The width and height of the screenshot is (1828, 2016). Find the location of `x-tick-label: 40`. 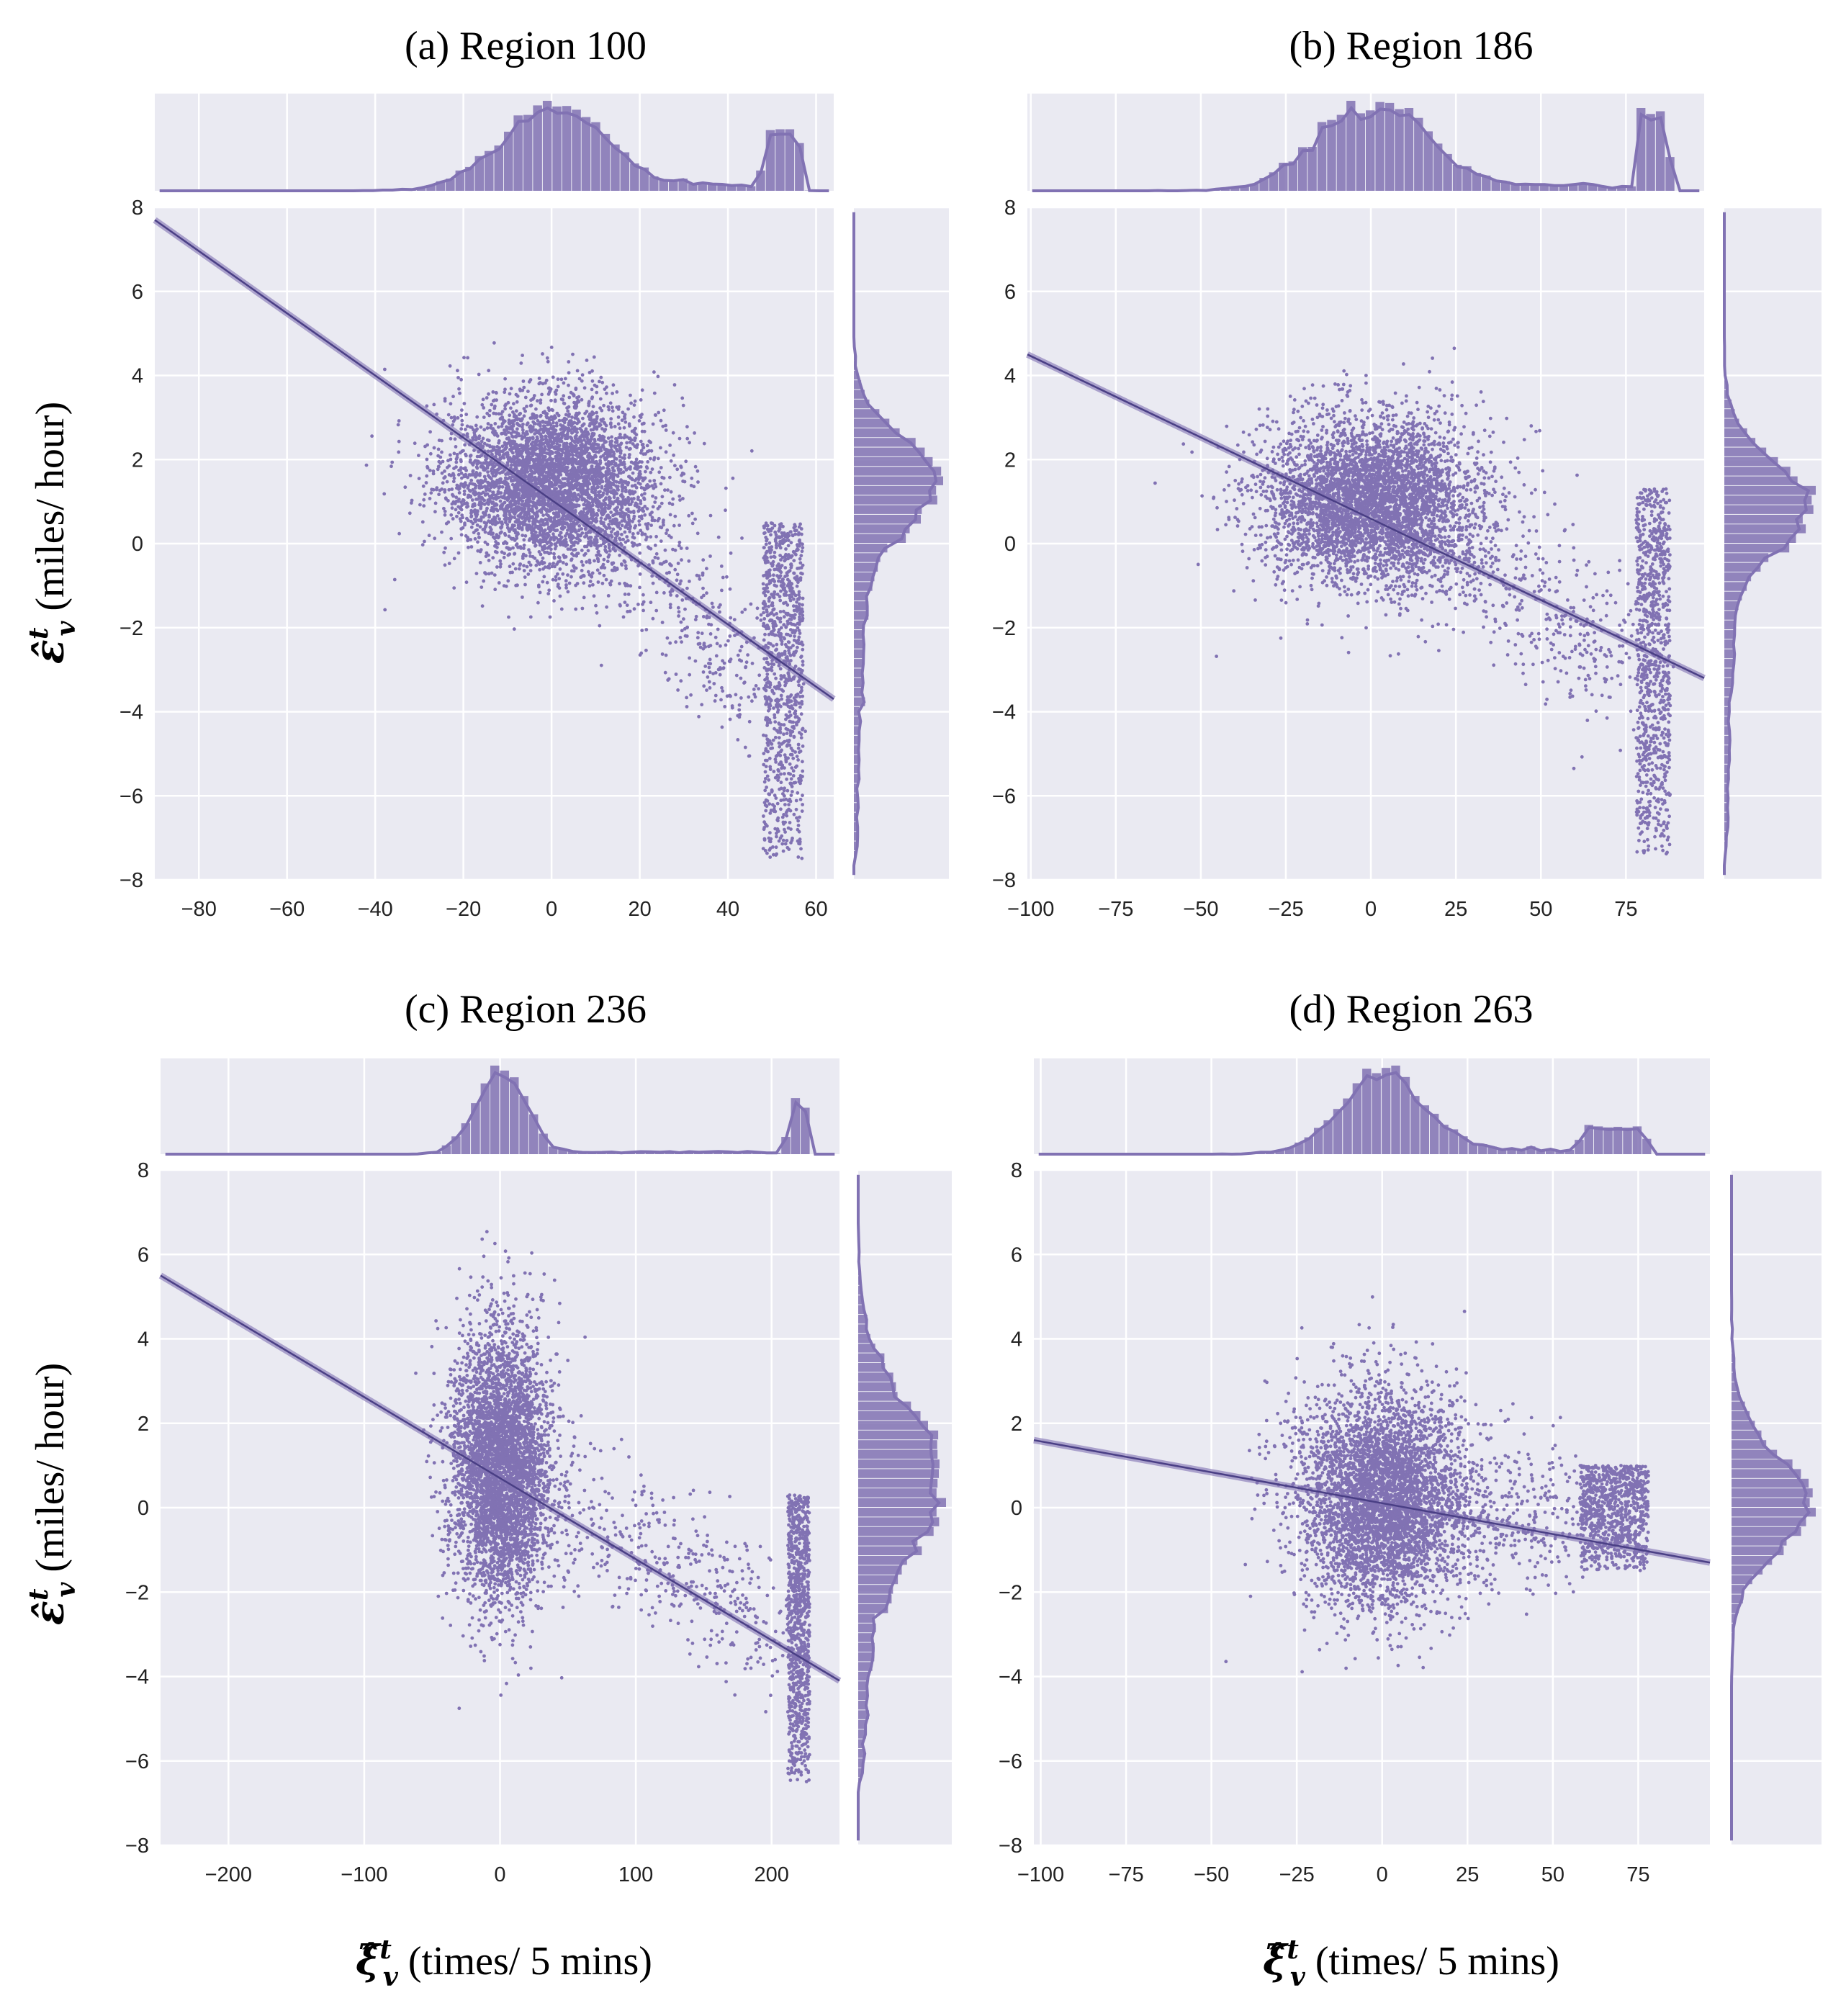

x-tick-label: 40 is located at coordinates (727, 909).